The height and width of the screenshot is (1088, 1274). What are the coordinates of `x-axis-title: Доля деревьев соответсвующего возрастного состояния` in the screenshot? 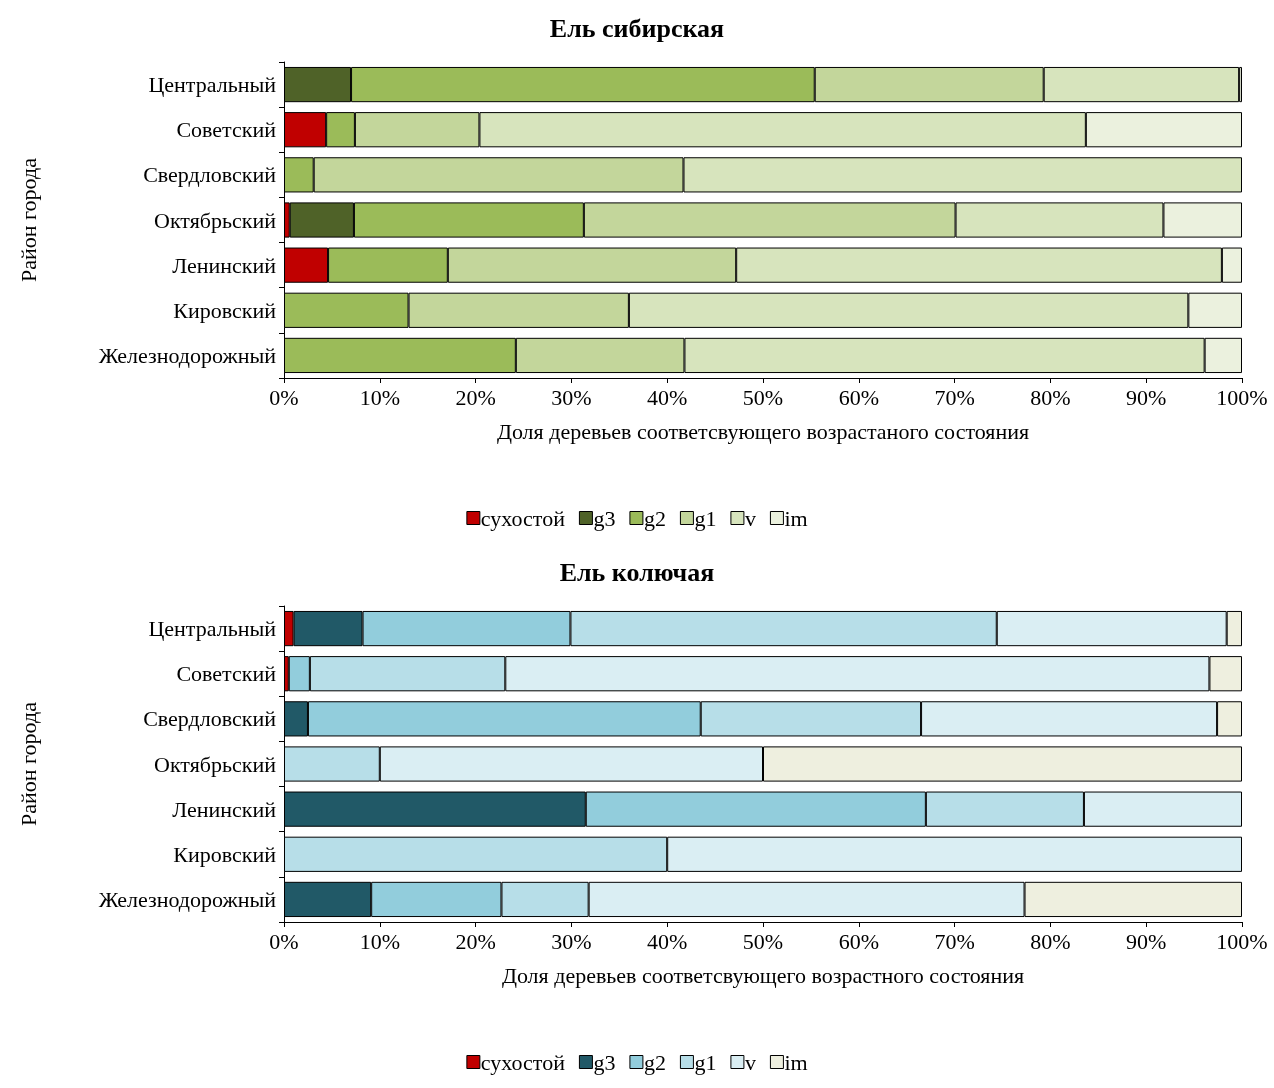 It's located at (763, 975).